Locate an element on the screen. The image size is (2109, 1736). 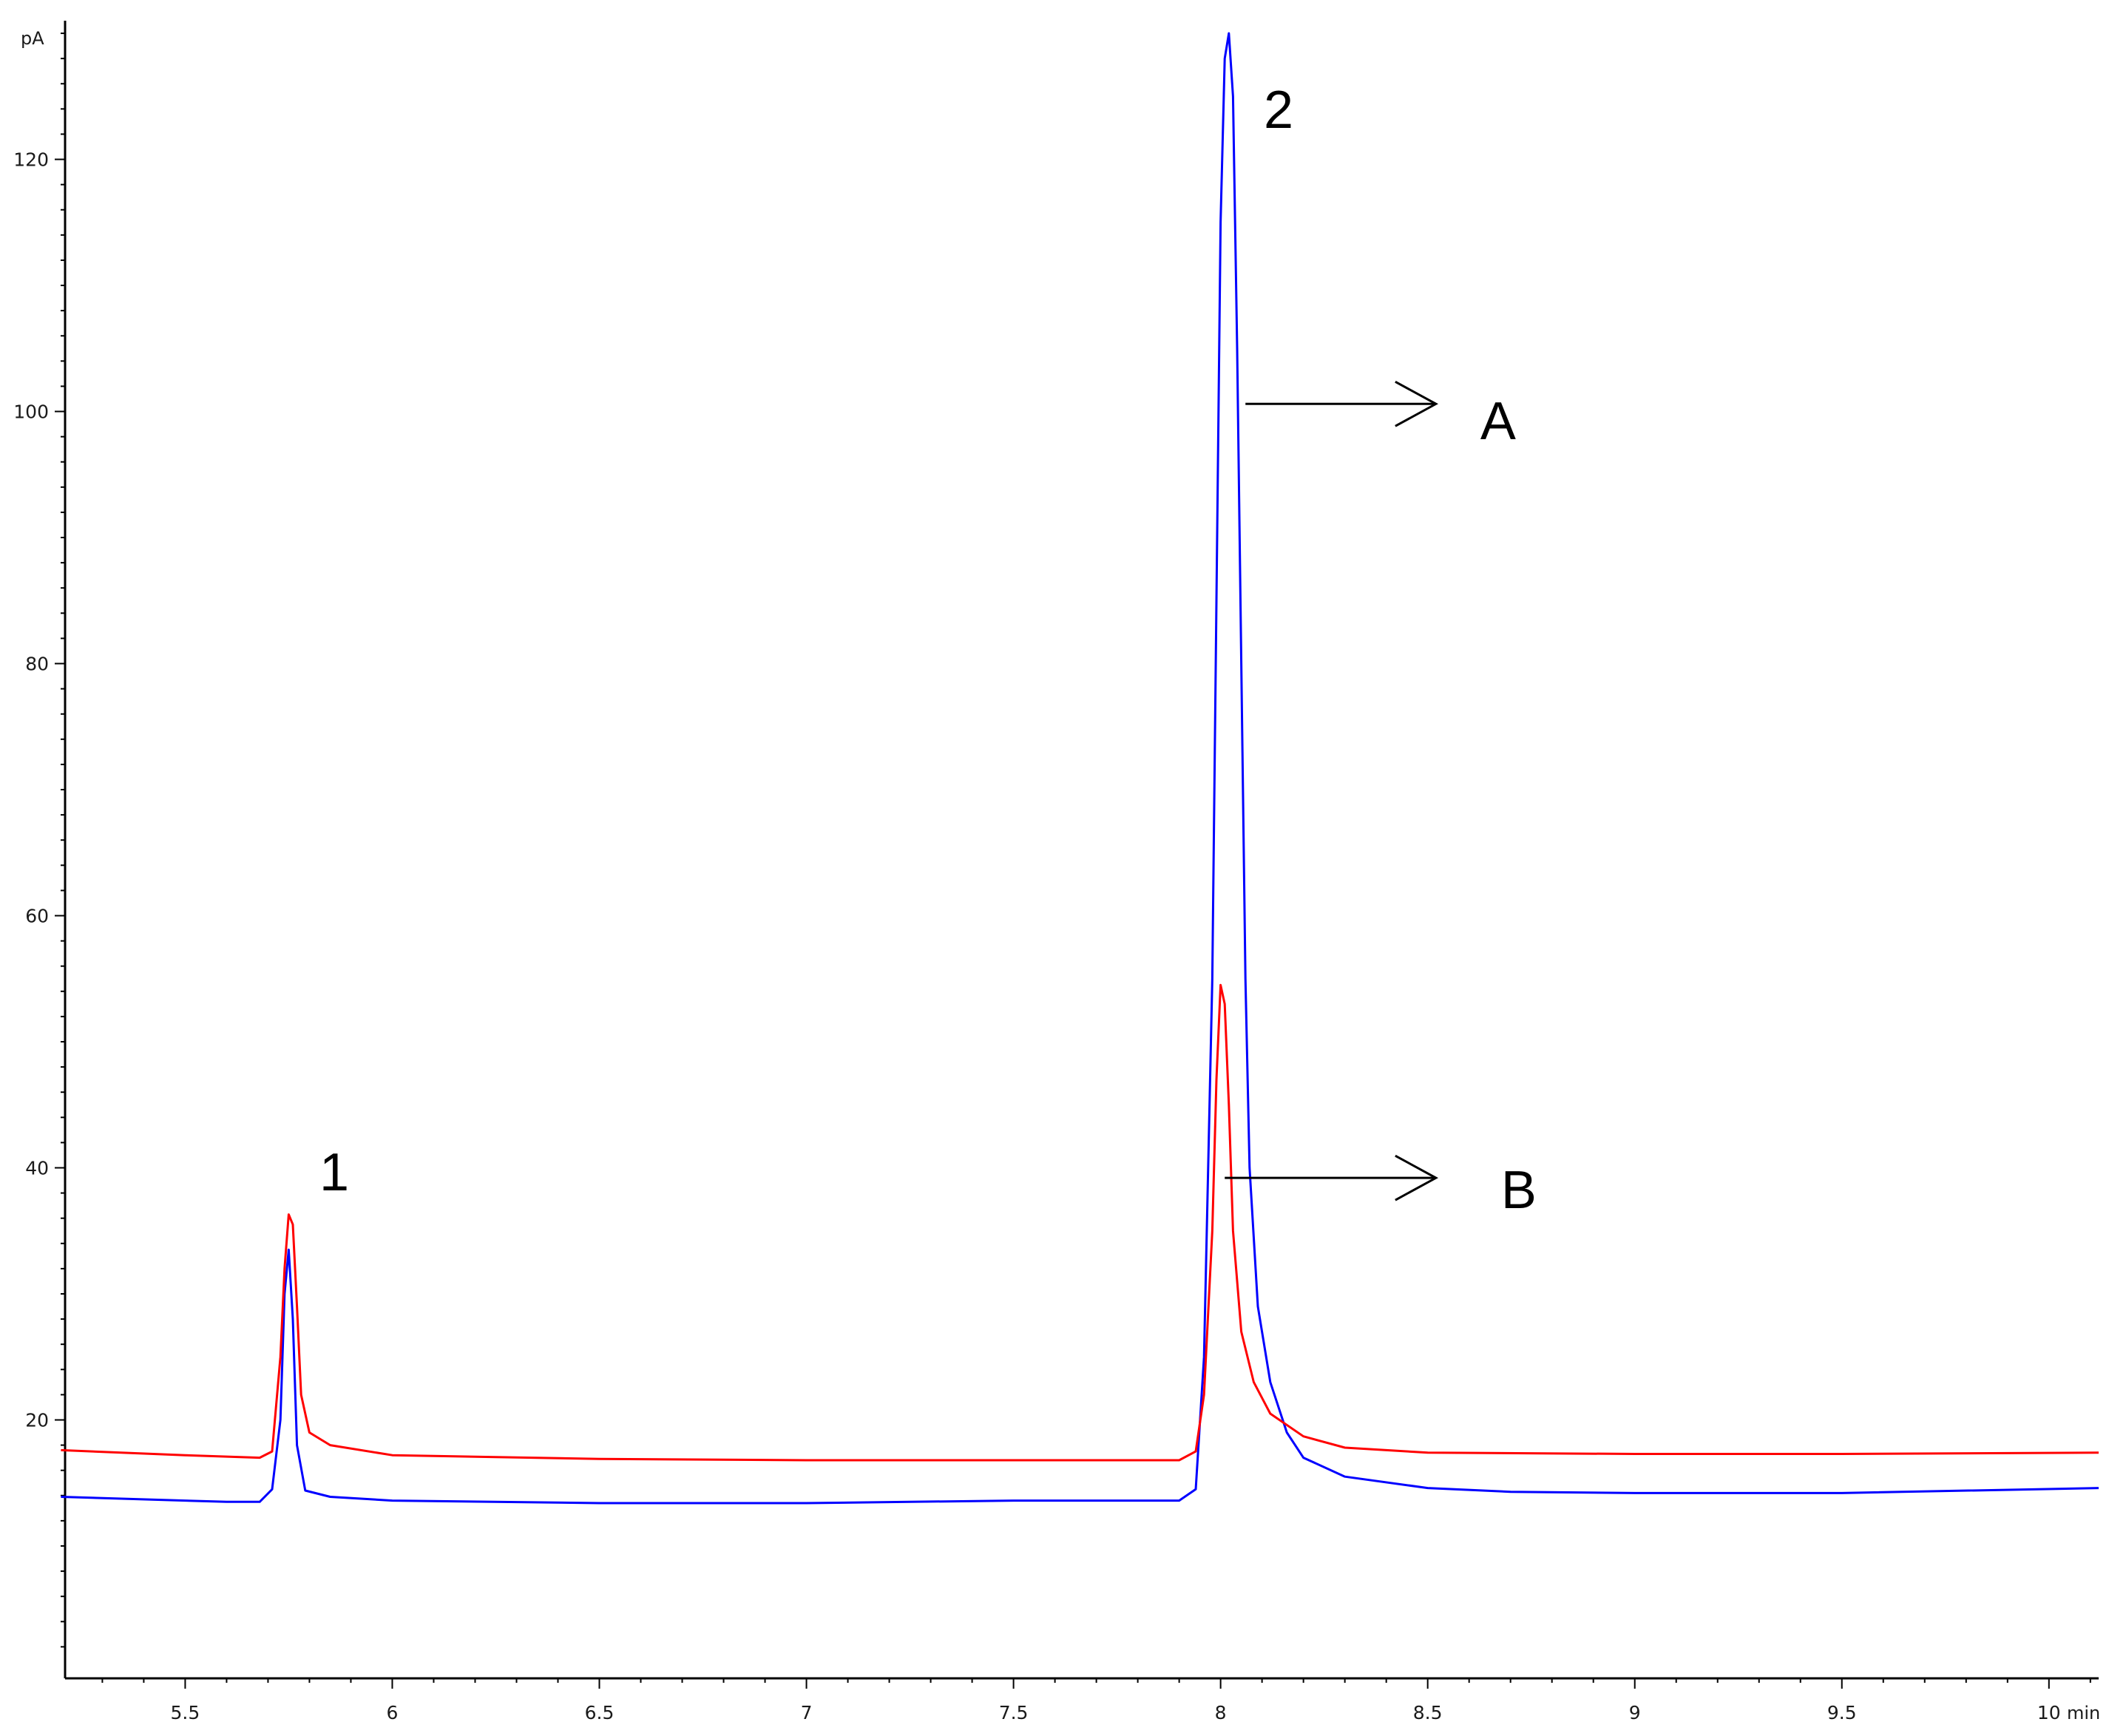
x-tick-label: 8.5 is located at coordinates (1428, 1712).